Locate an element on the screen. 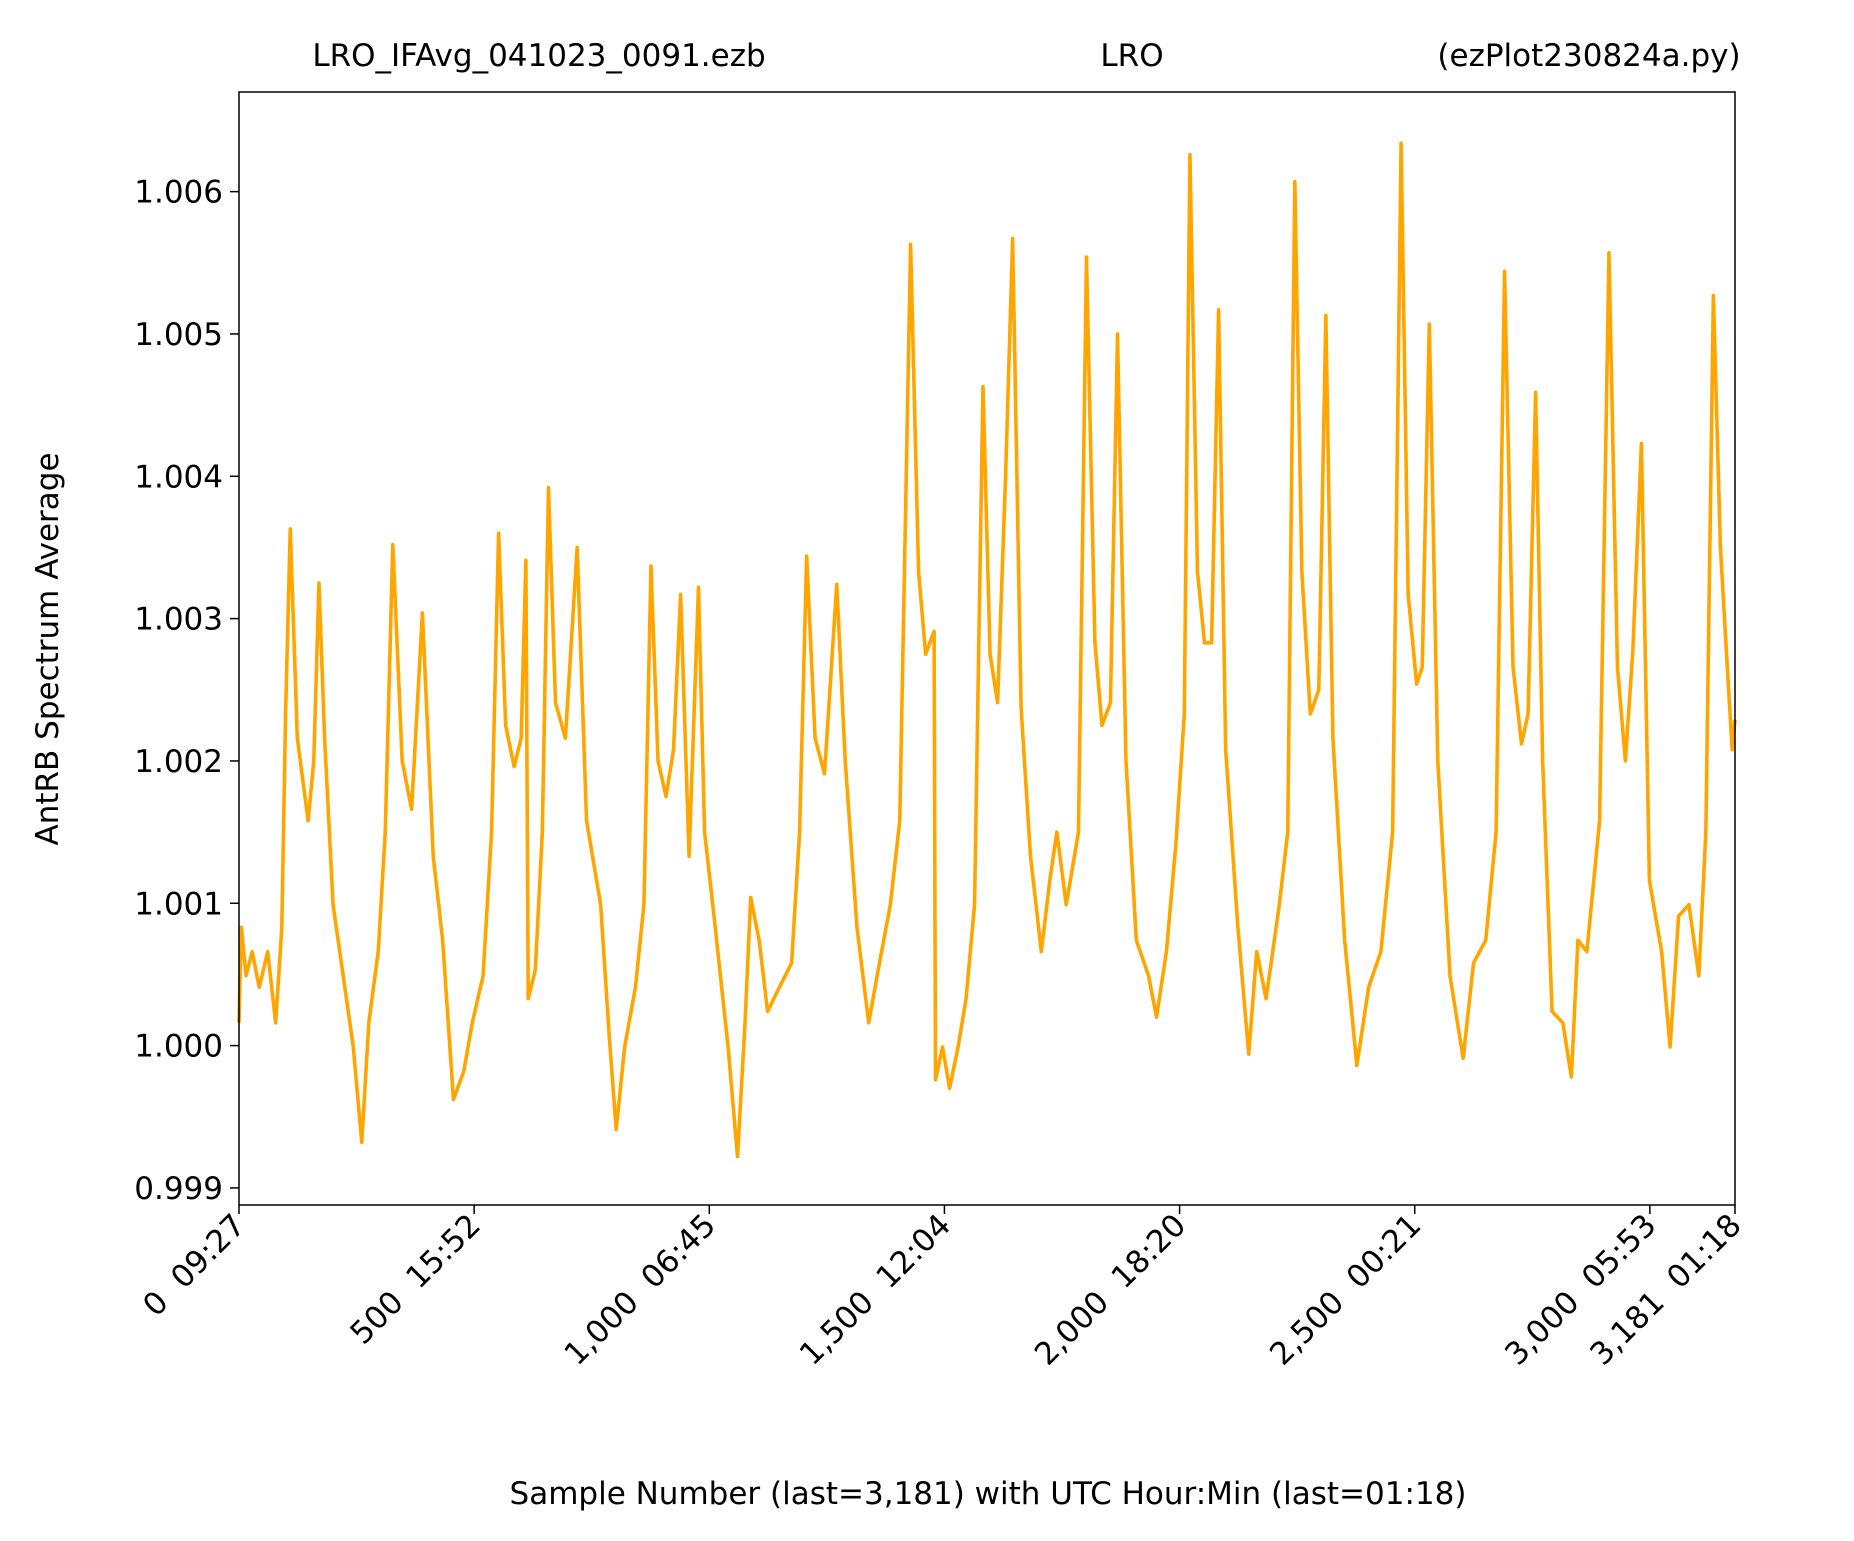  y-tick-label: 1.001 is located at coordinates (178, 904).